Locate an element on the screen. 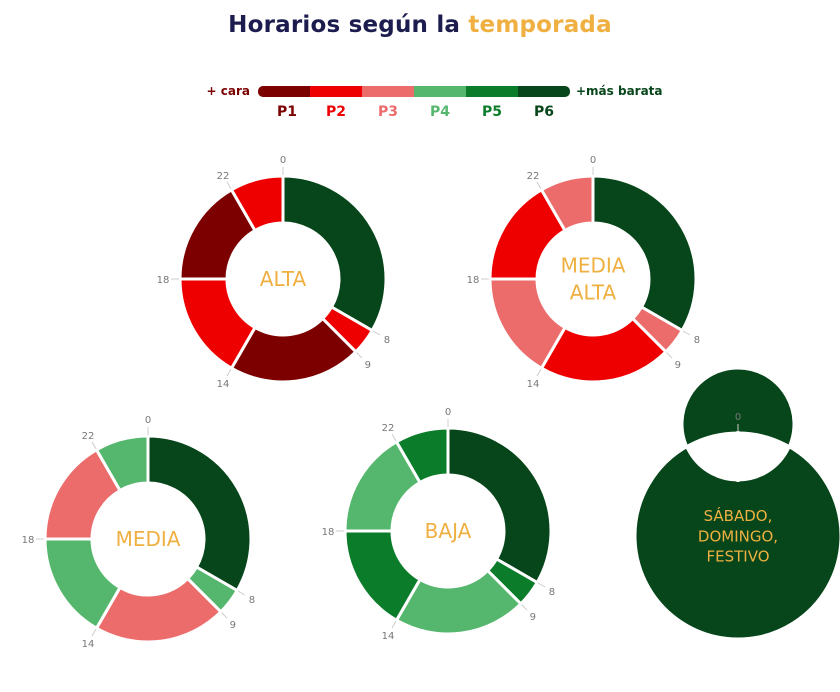 The width and height of the screenshot is (840, 692). legend-swatch-p2 is located at coordinates (336, 91).